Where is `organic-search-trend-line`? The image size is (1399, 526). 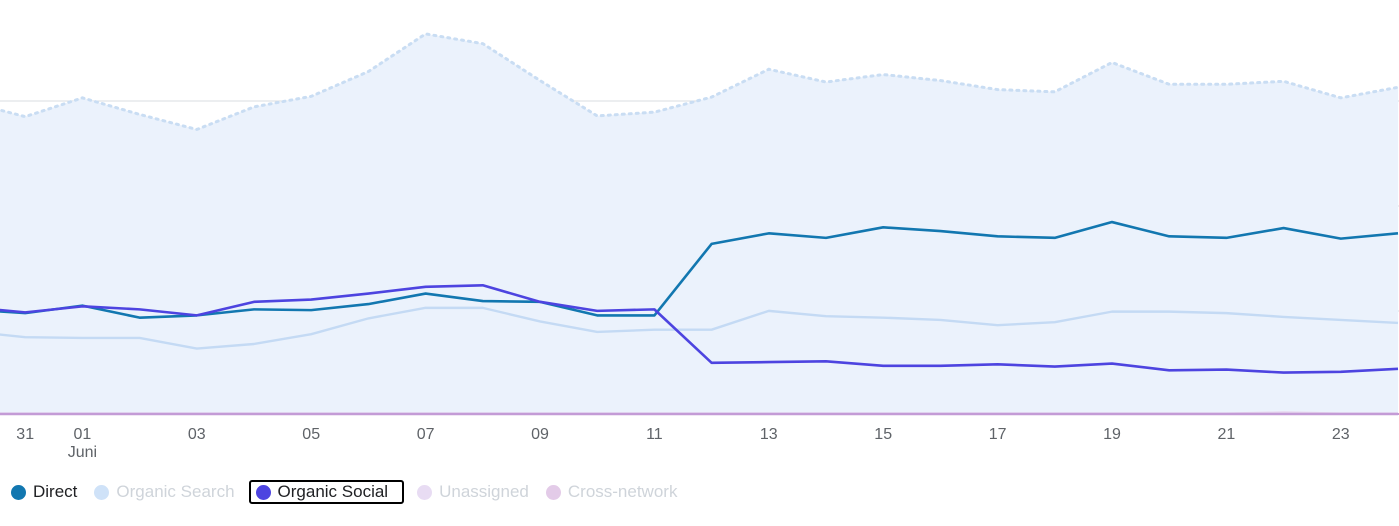 organic-search-trend-line is located at coordinates (699, 328).